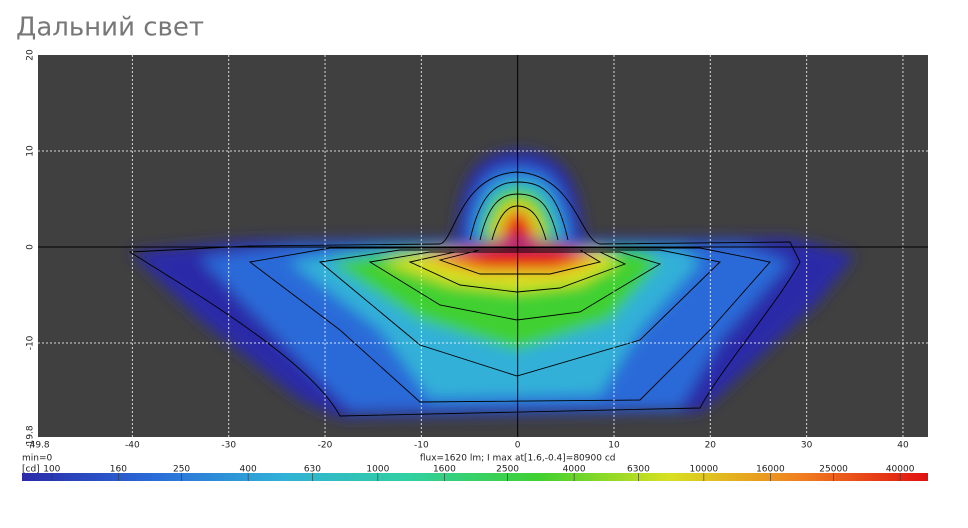 This screenshot has height=528, width=968. What do you see at coordinates (31, 55) in the screenshot?
I see `y-tick-label: 20` at bounding box center [31, 55].